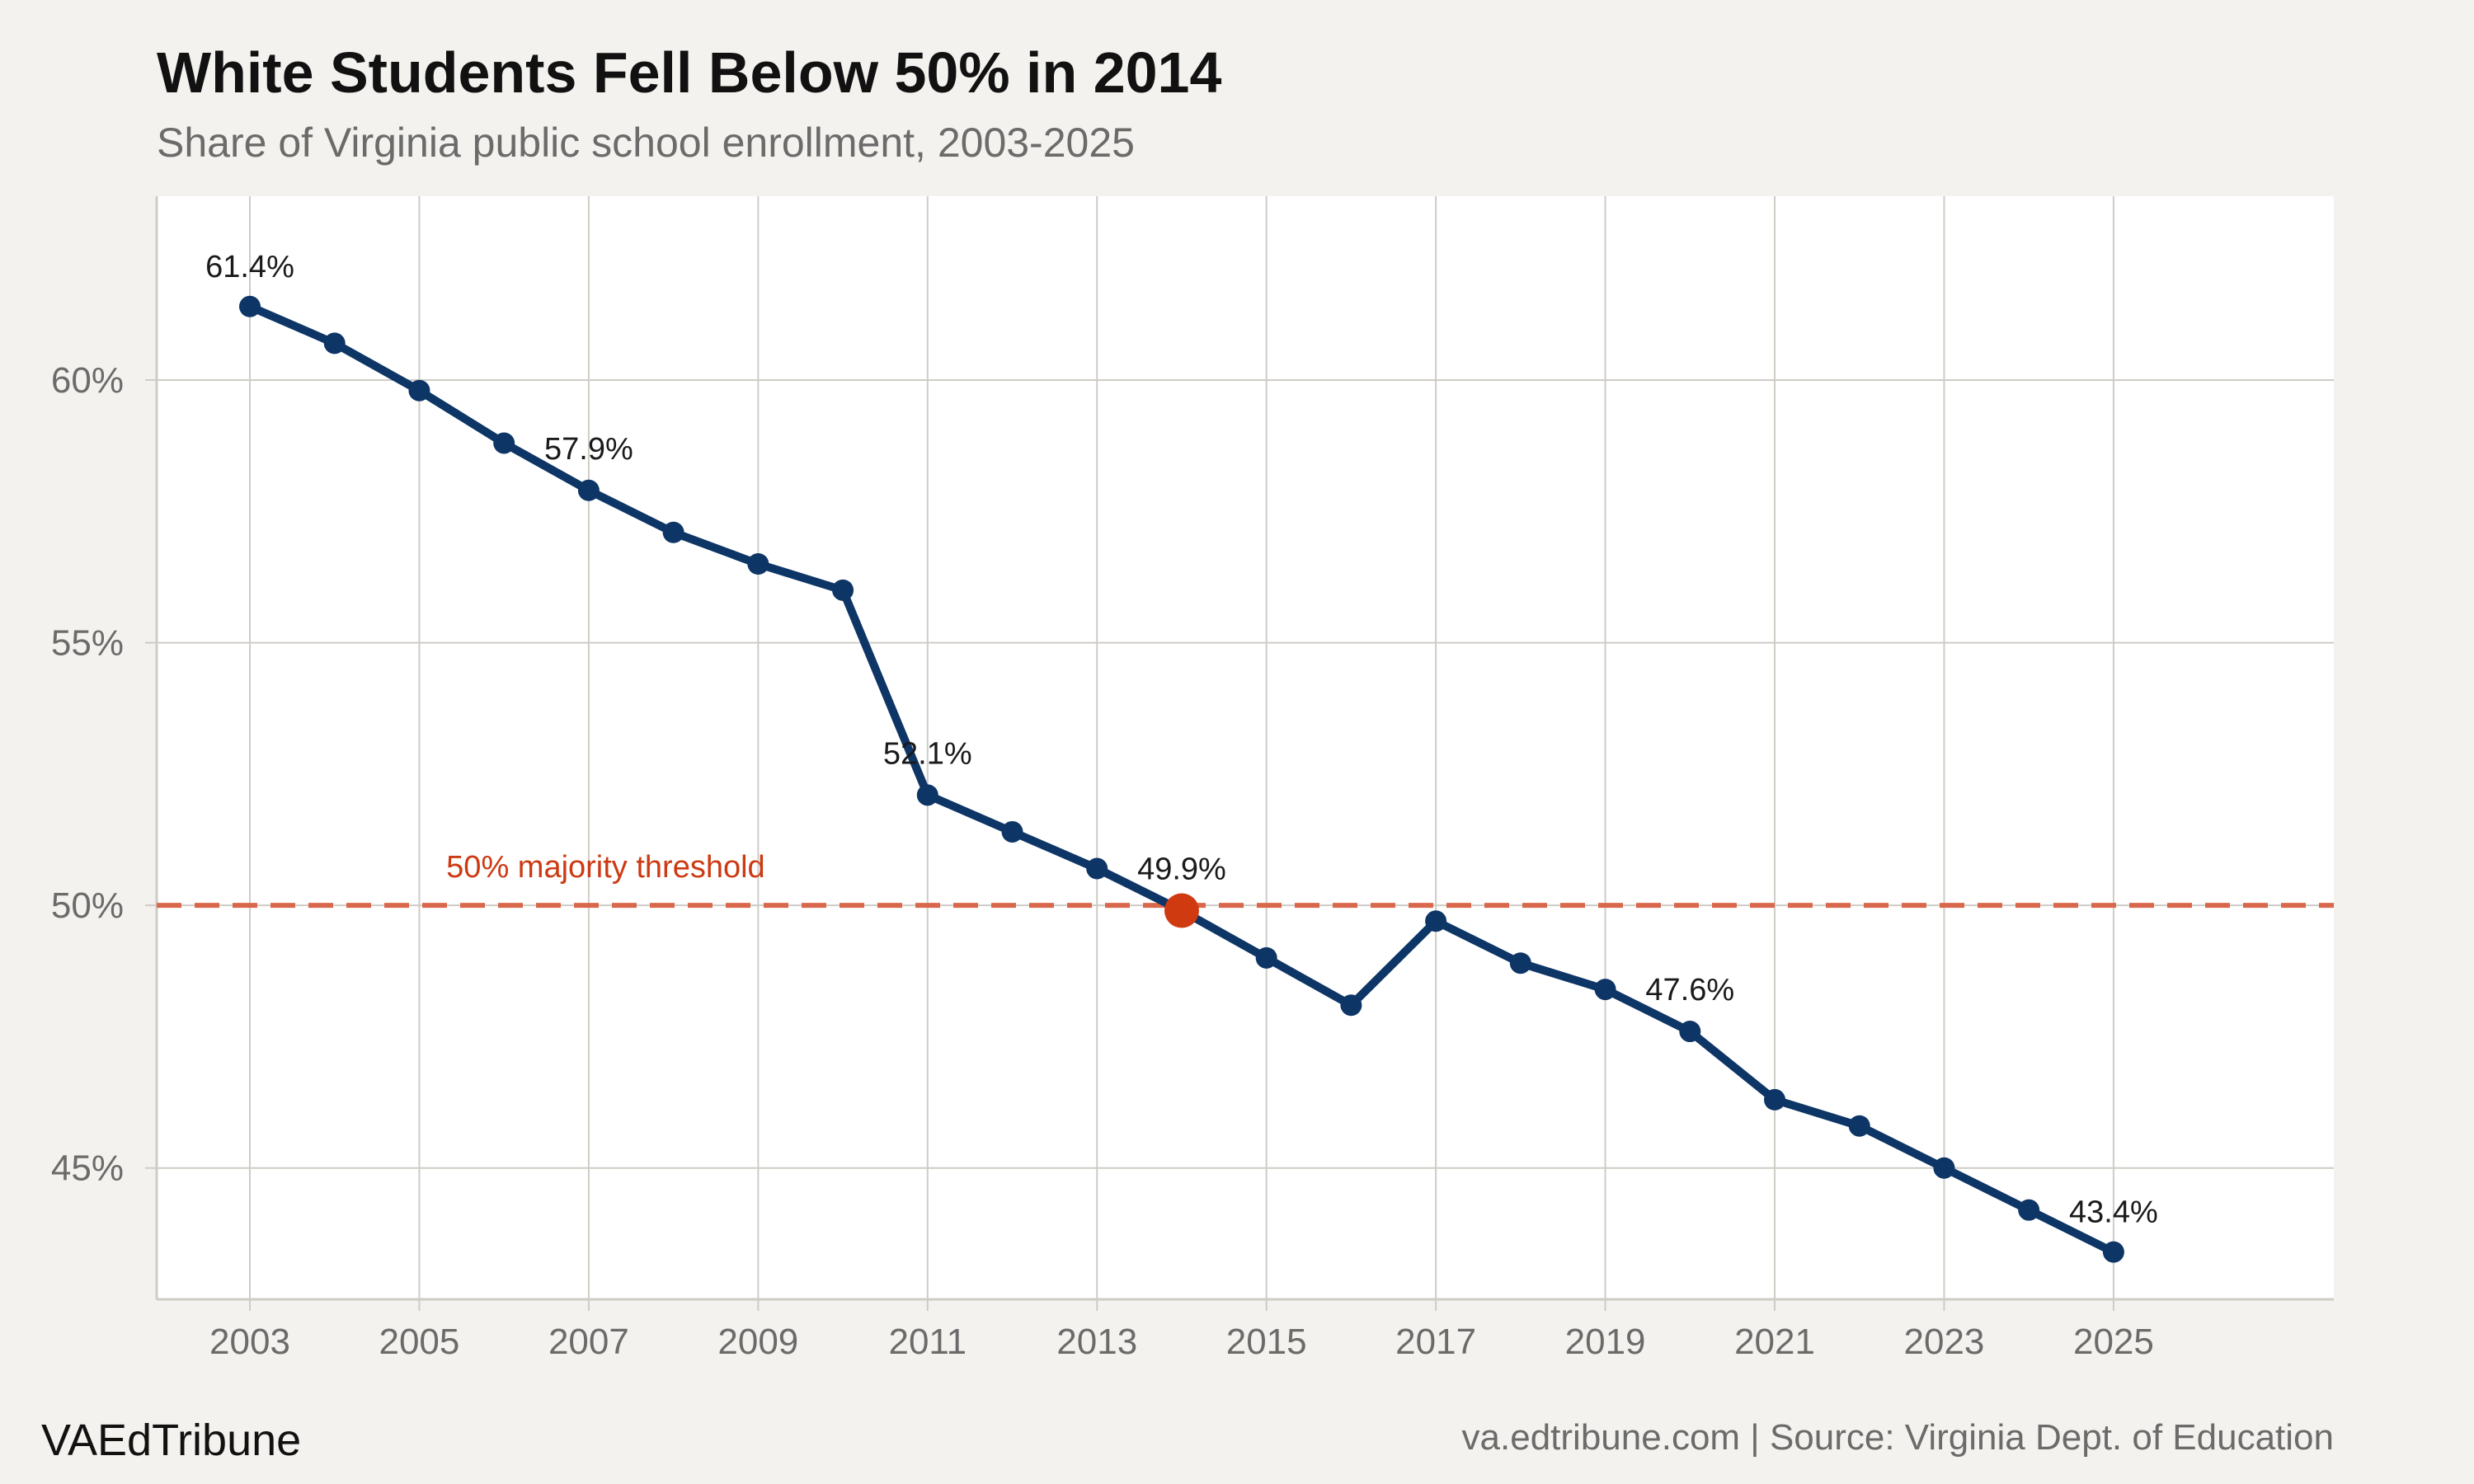  I want to click on data-label: 57.9%, so click(588, 449).